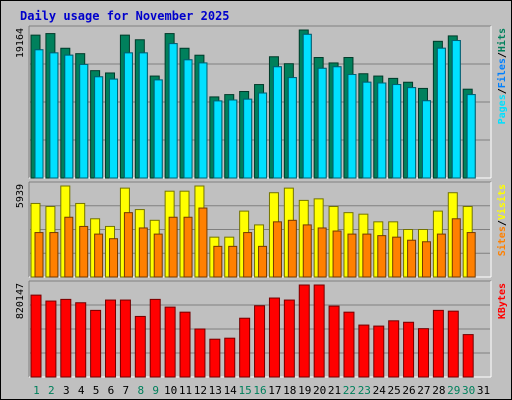  What do you see at coordinates (349, 390) in the screenshot?
I see `x-tick-label: 22` at bounding box center [349, 390].